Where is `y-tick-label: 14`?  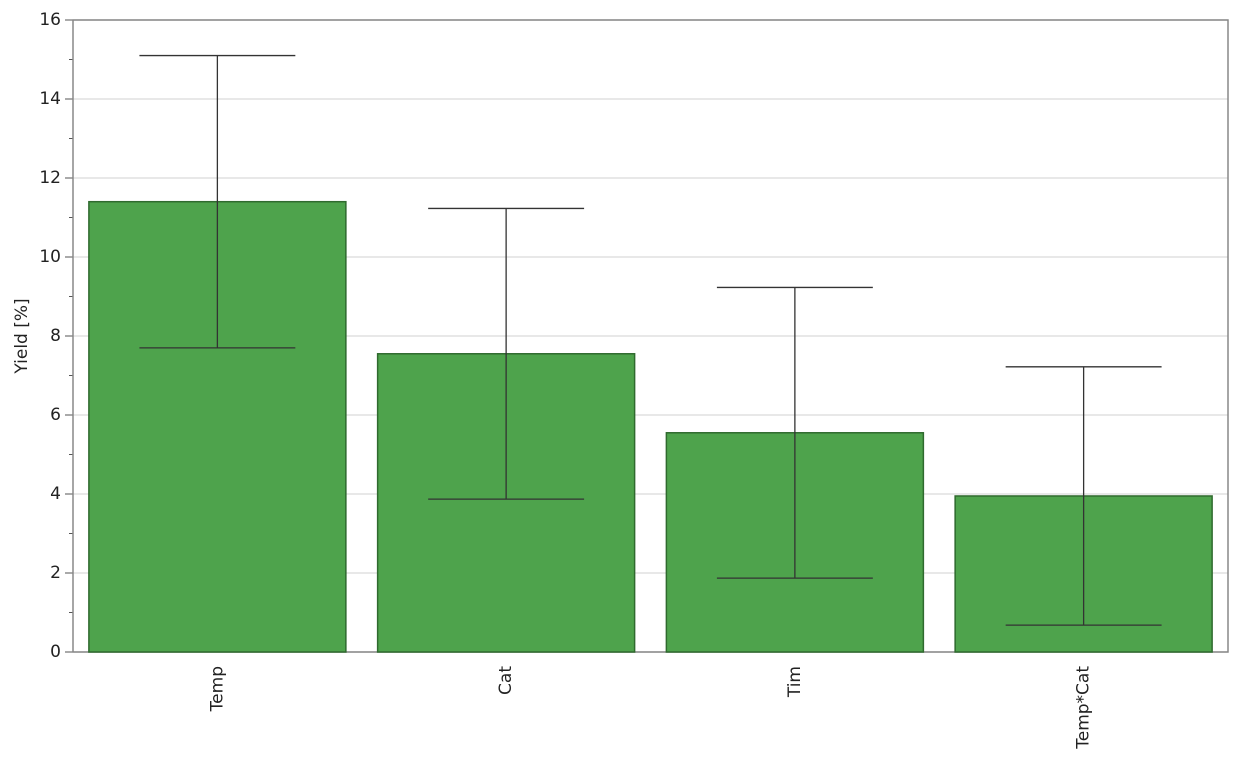
y-tick-label: 14 is located at coordinates (50, 99).